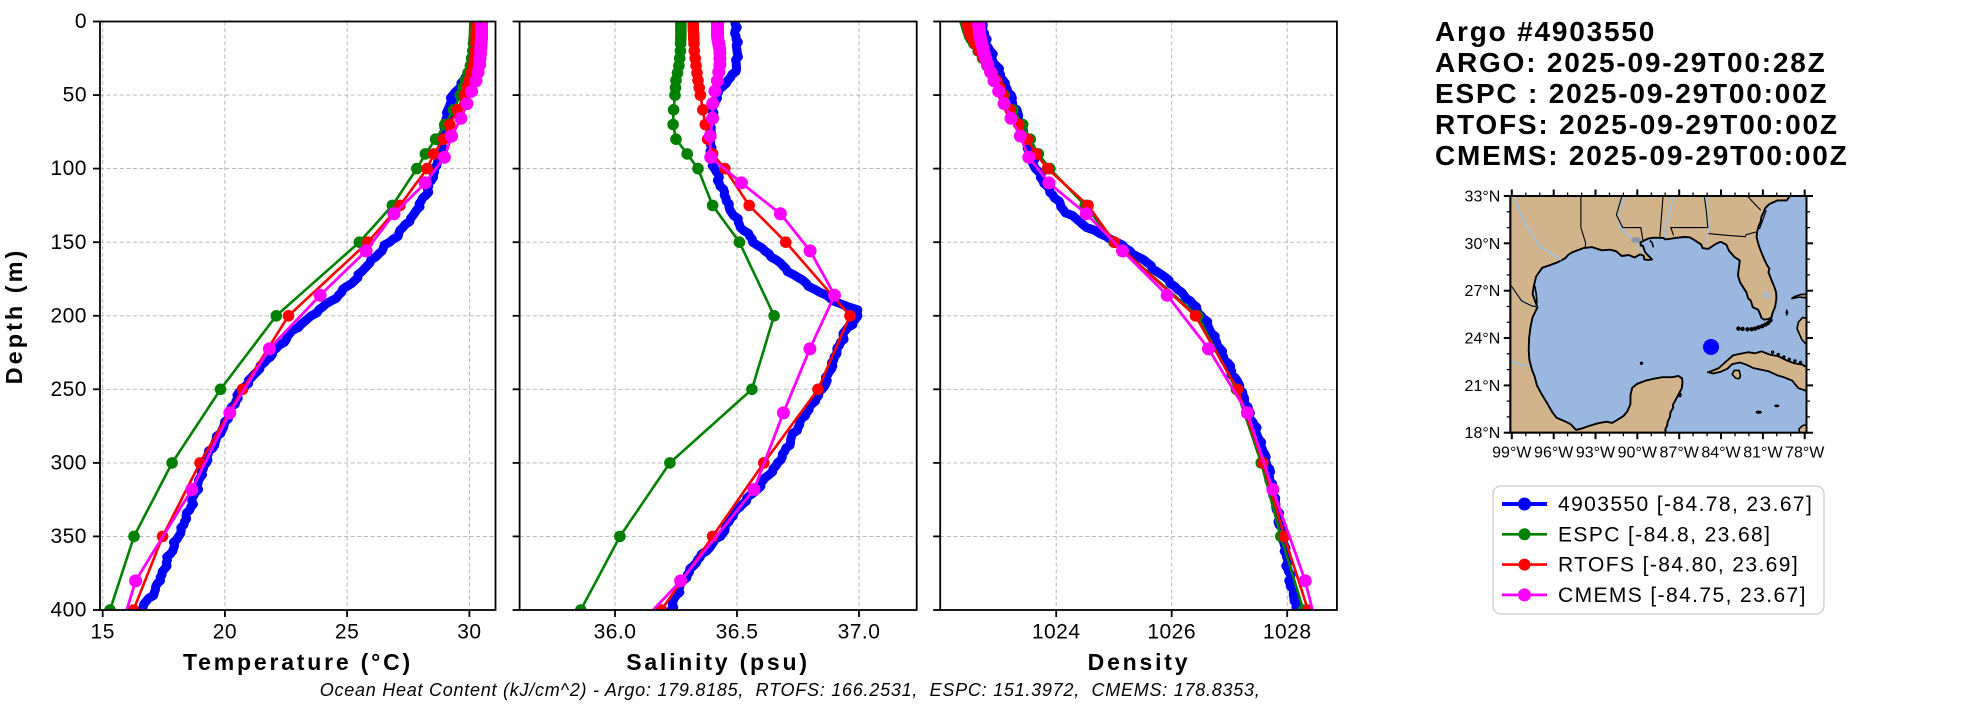 The width and height of the screenshot is (1967, 712). Describe the element at coordinates (859, 632) in the screenshot. I see `svg-text: 37.0` at that location.